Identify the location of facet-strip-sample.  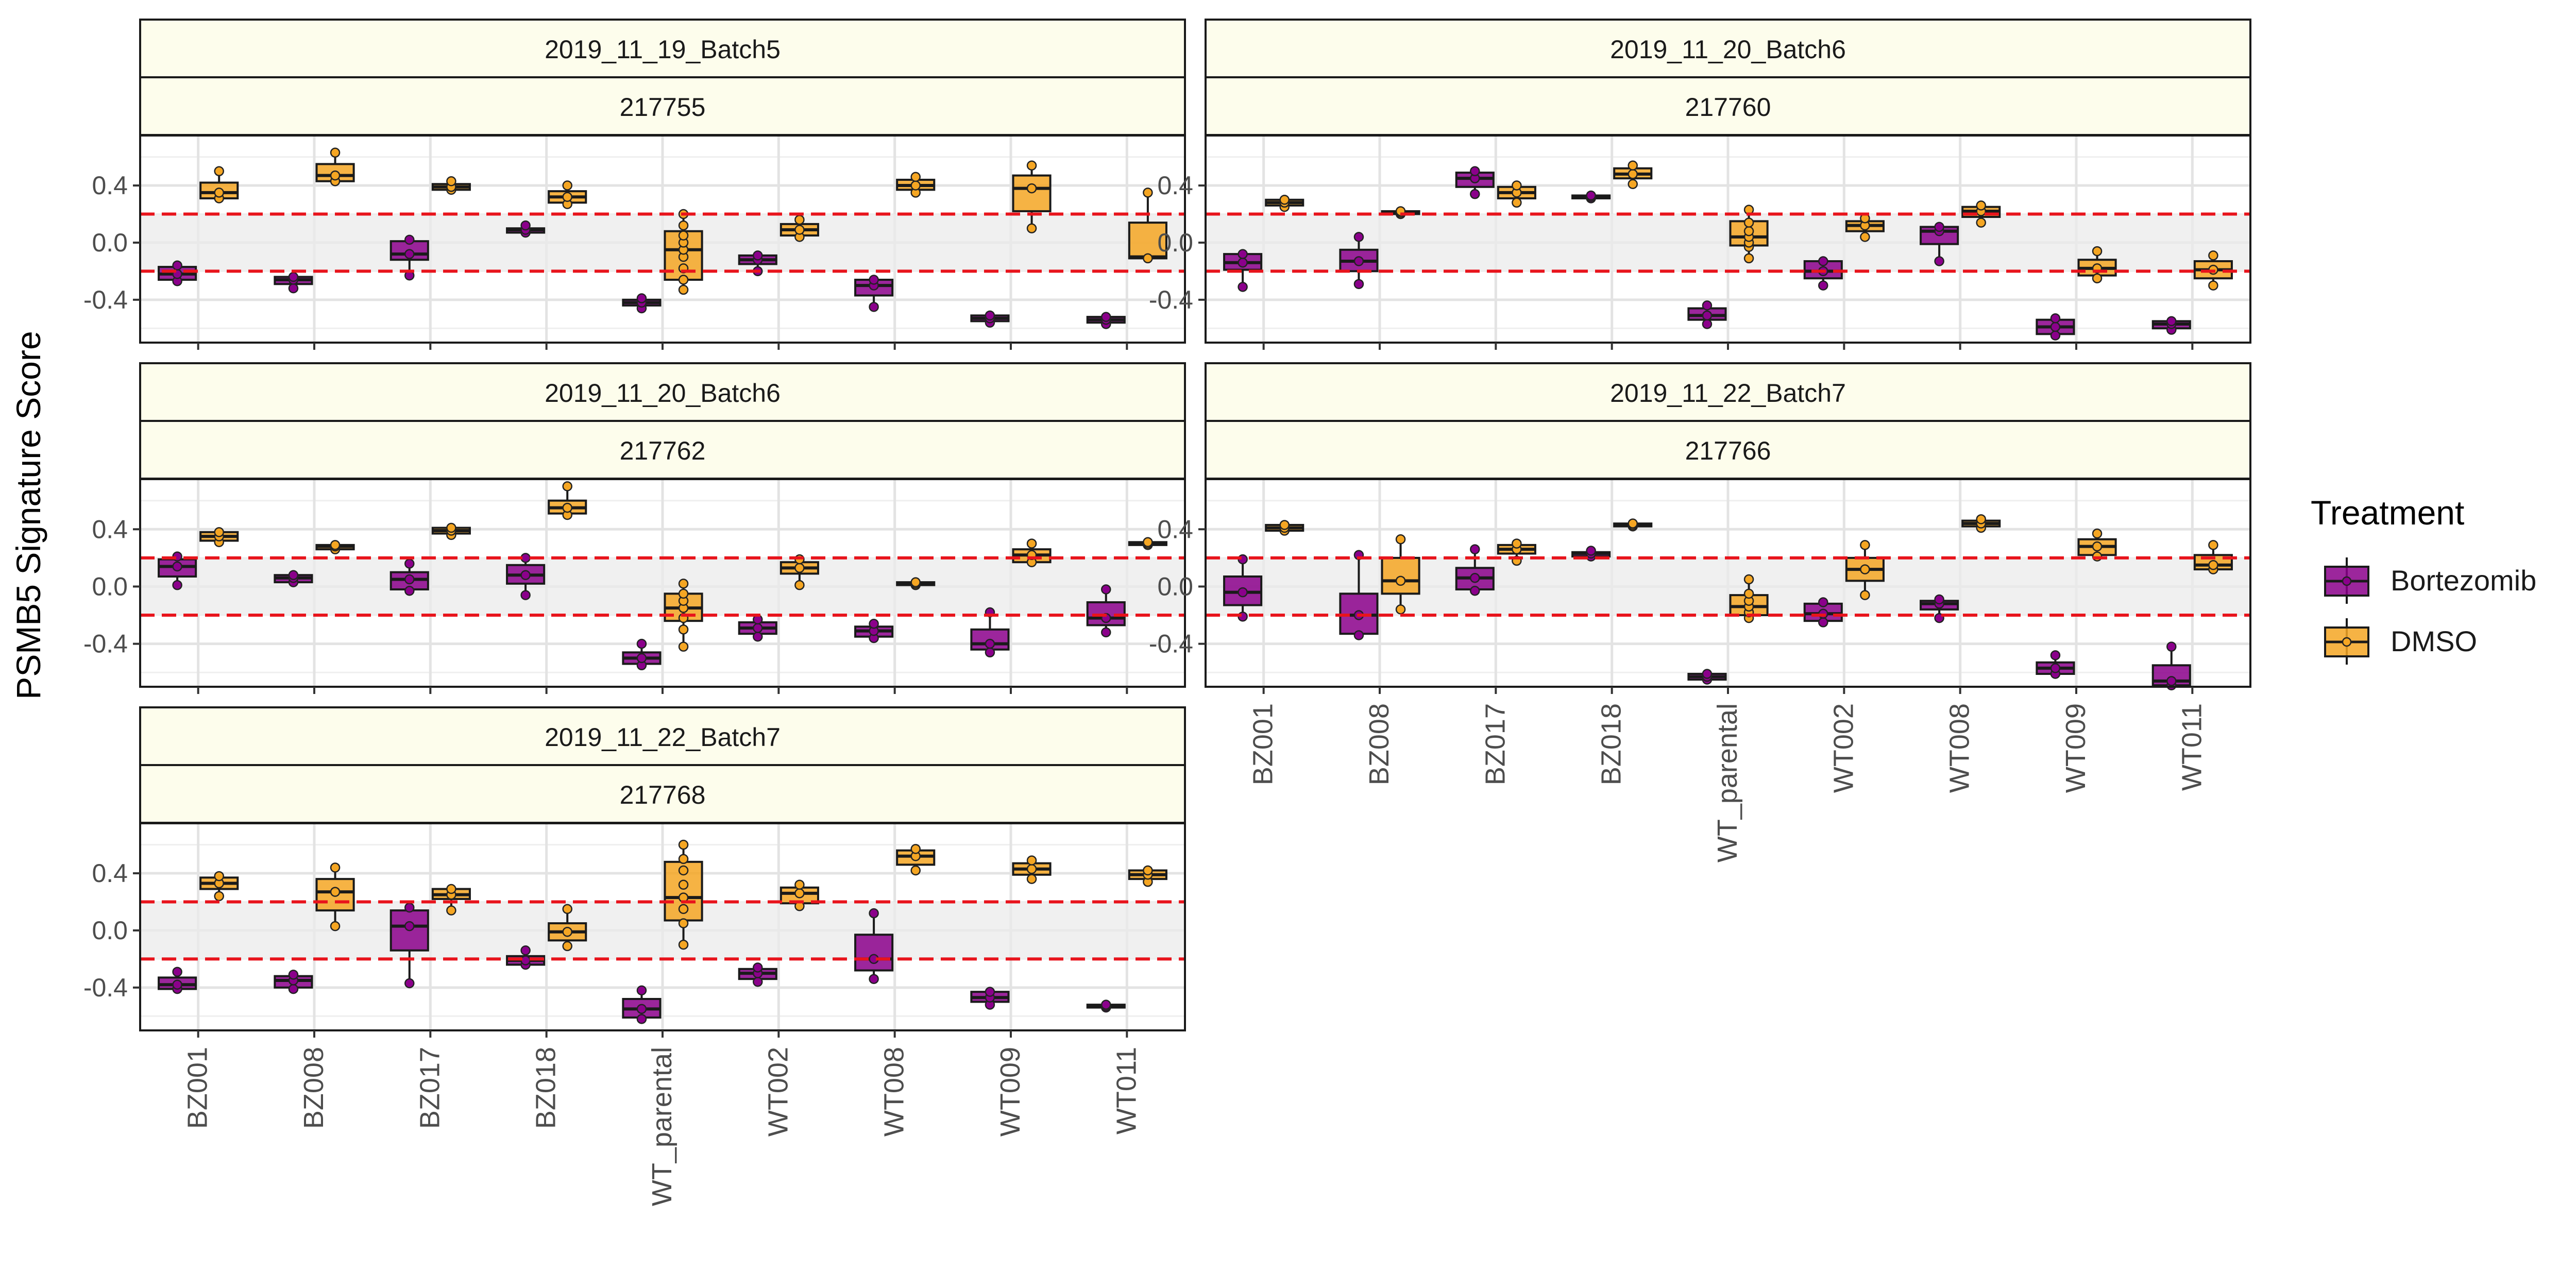
(1728, 450).